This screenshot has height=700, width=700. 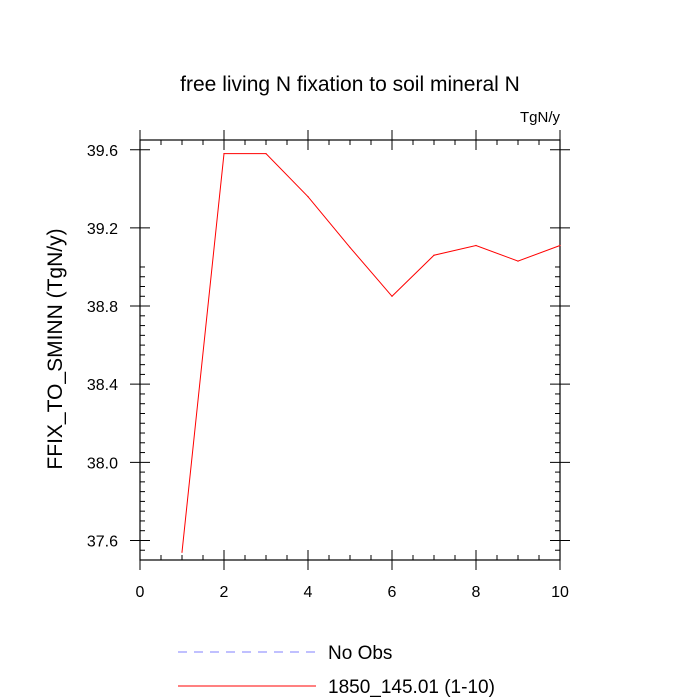 What do you see at coordinates (476, 592) in the screenshot?
I see `x-tick-label: 8` at bounding box center [476, 592].